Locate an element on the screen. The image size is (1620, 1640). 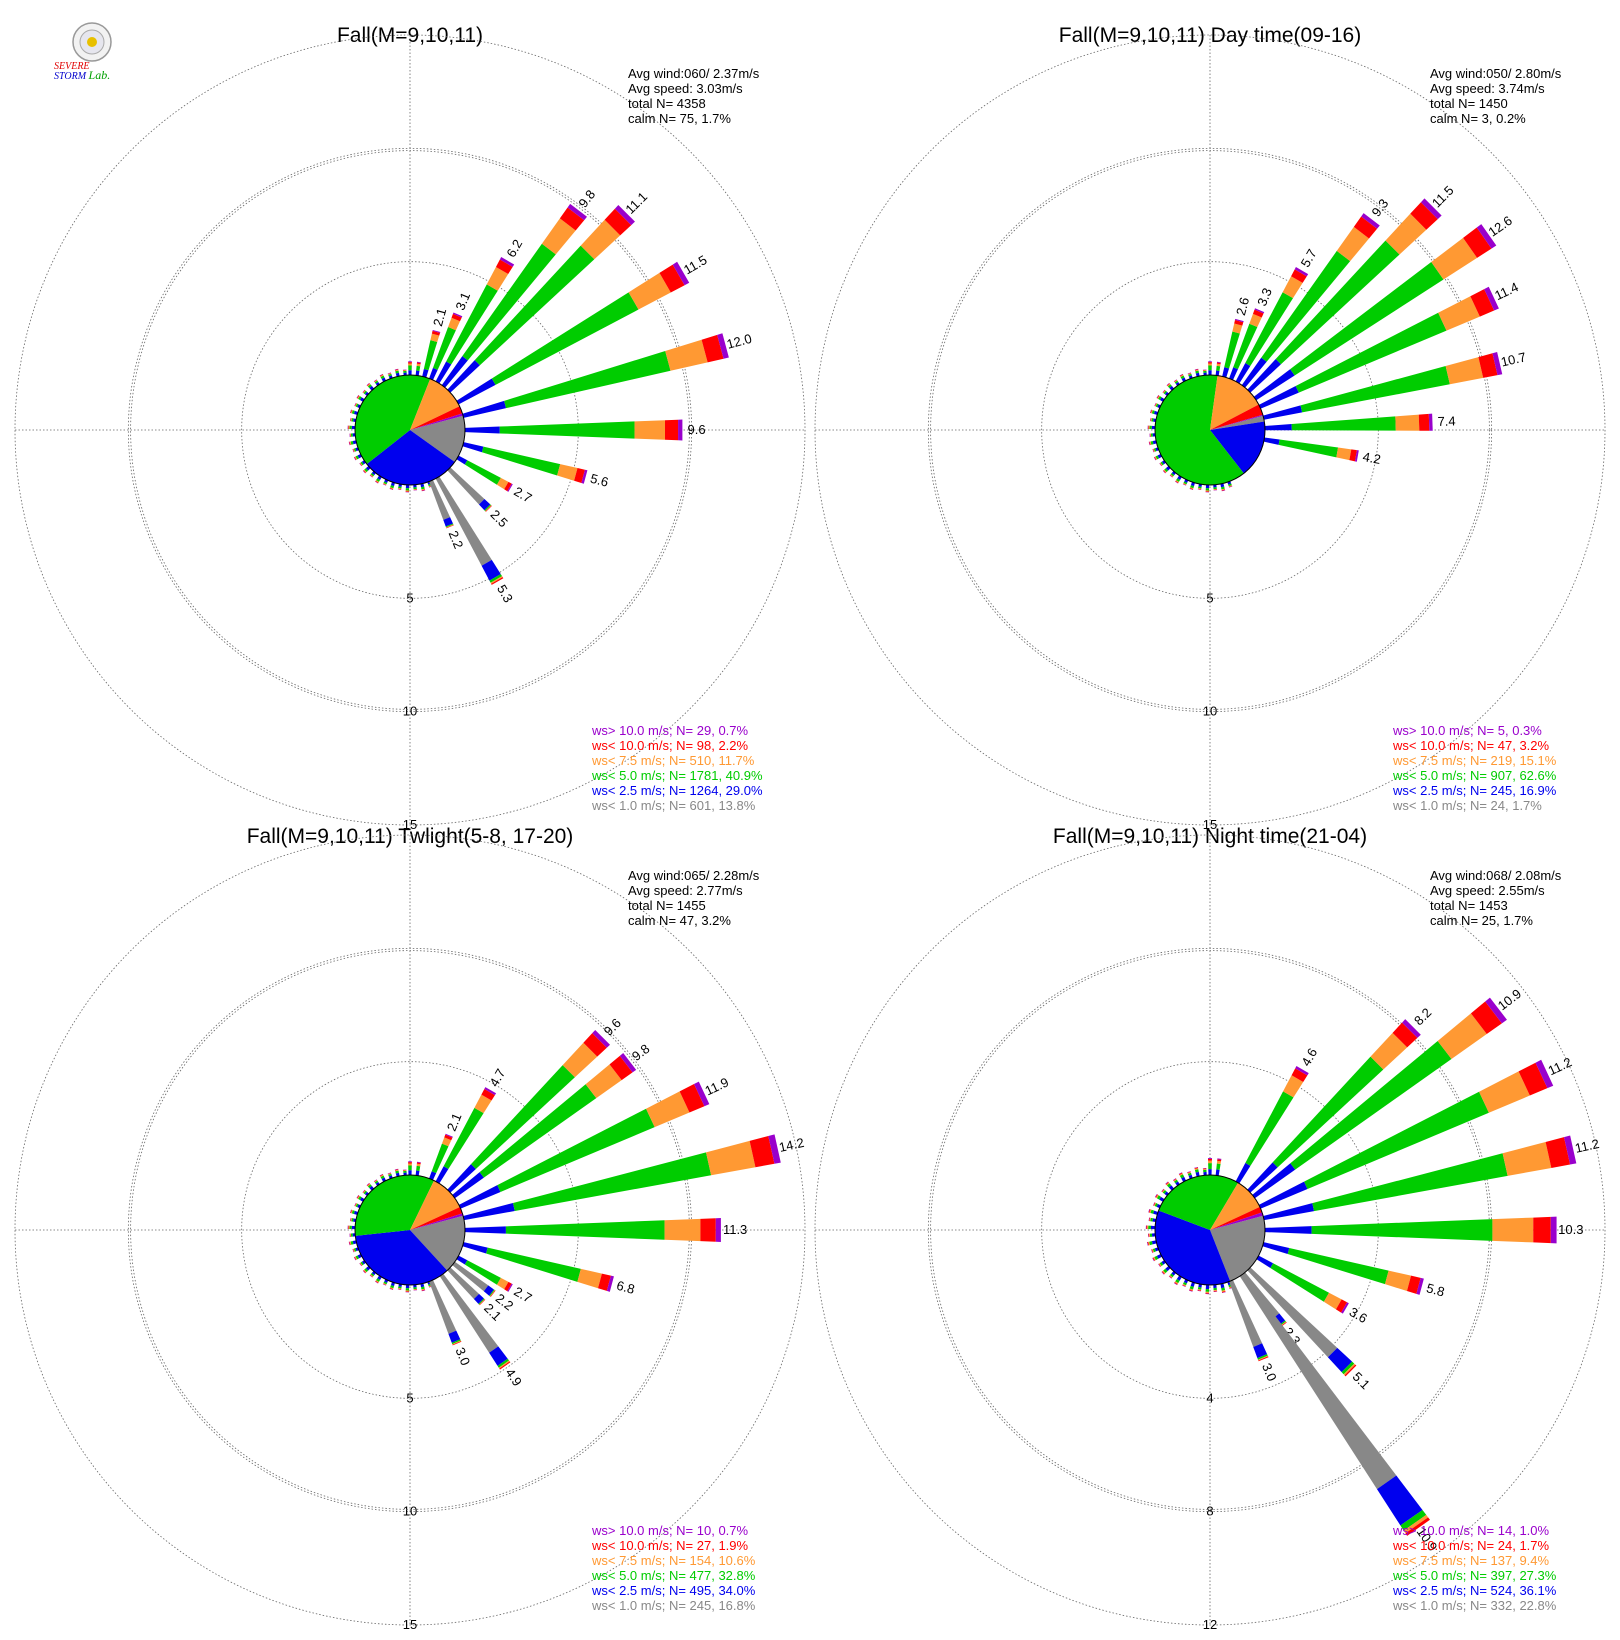
stats-line: Avg wind:050/ 2.80m/s is located at coordinates (1496, 73).